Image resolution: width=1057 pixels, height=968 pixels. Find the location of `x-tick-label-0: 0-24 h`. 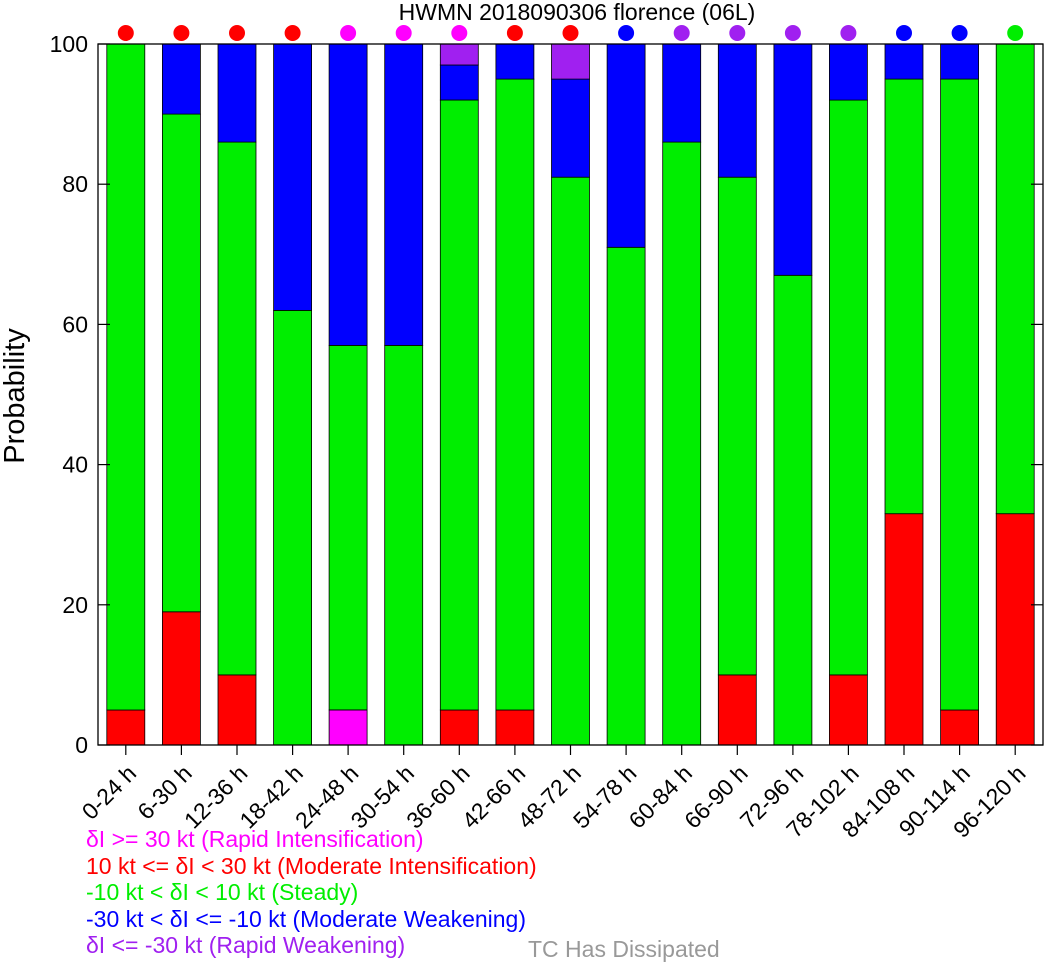

x-tick-label-0: 0-24 h is located at coordinates (109, 792).